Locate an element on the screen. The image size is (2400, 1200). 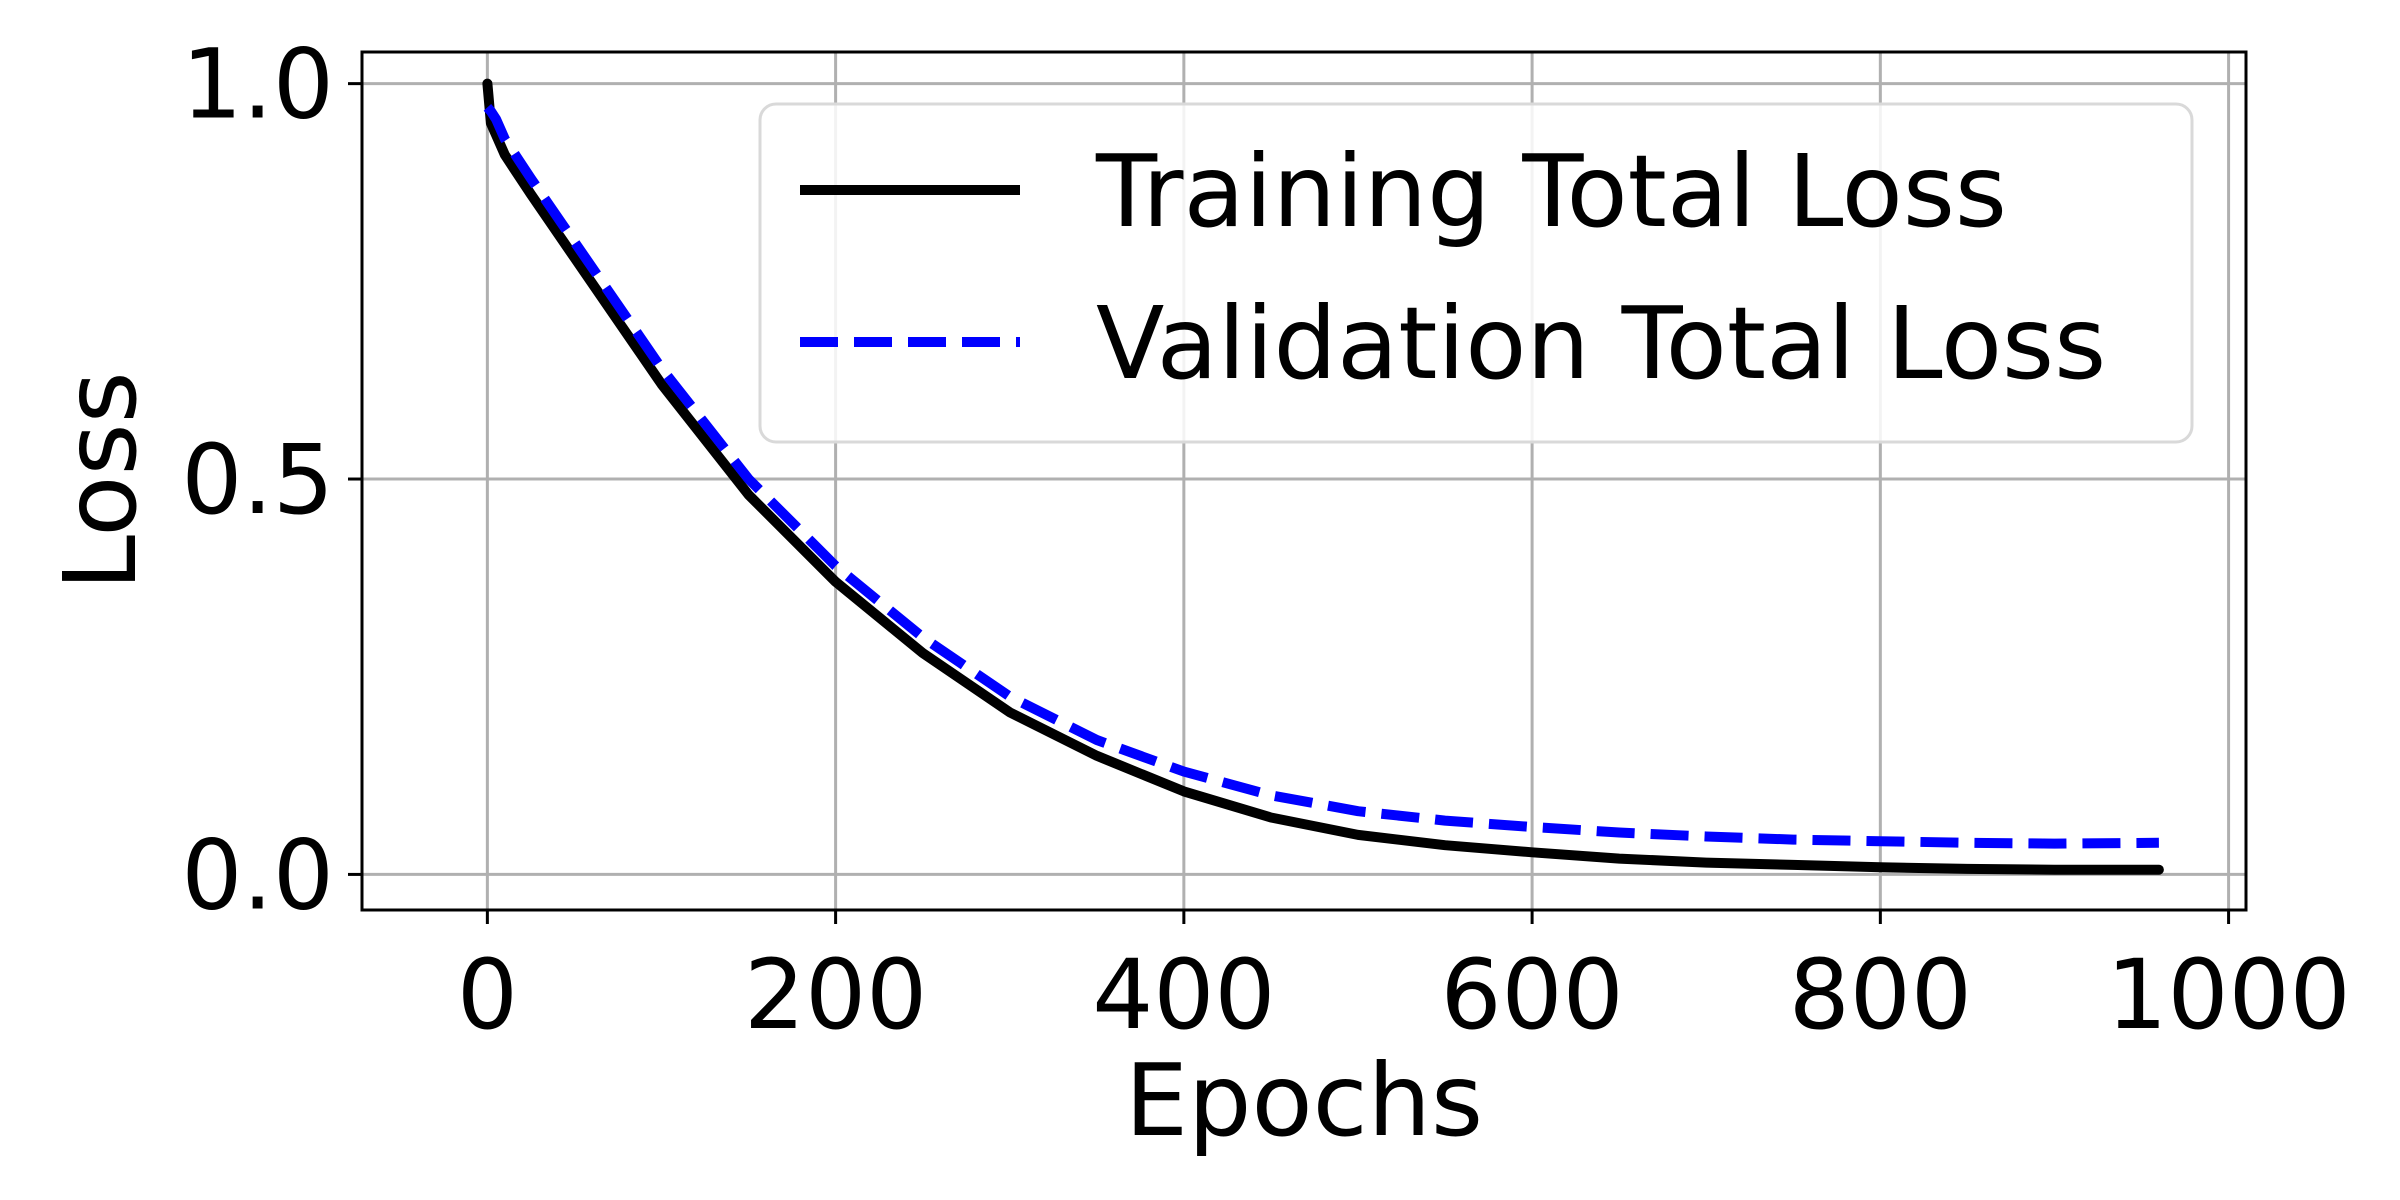
legend-label-validation: Validation Total Loss is located at coordinates (1601, 343).